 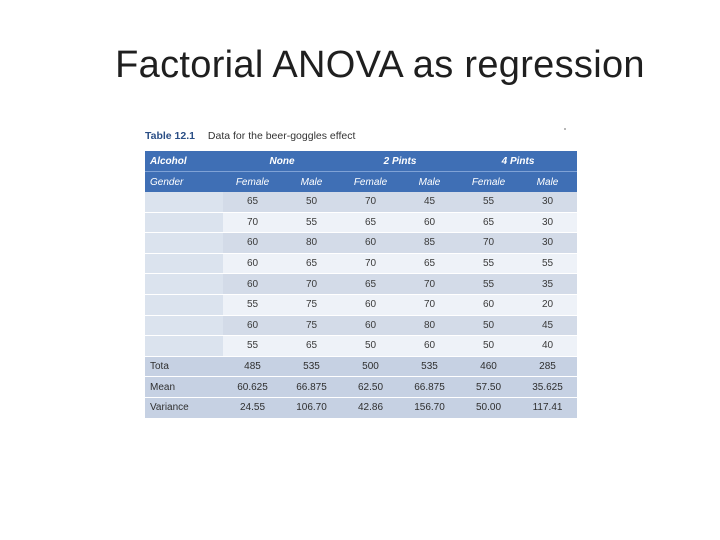 I want to click on alcohol-header: Alcohol, so click(x=184, y=161).